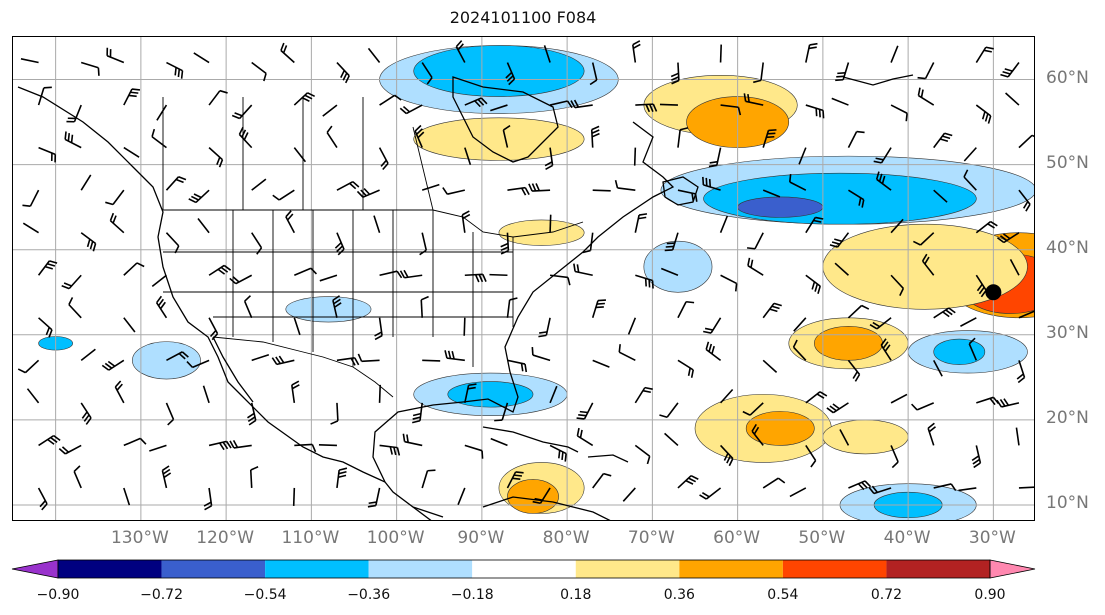 The width and height of the screenshot is (1105, 615). Describe the element at coordinates (395, 538) in the screenshot. I see `lon-label: 100°W` at that location.